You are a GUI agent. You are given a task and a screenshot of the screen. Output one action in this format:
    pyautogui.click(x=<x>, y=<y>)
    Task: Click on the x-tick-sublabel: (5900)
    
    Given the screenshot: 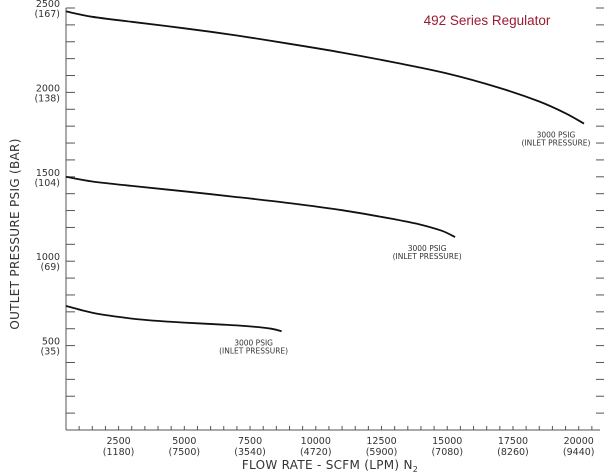 What is the action you would take?
    pyautogui.click(x=382, y=452)
    